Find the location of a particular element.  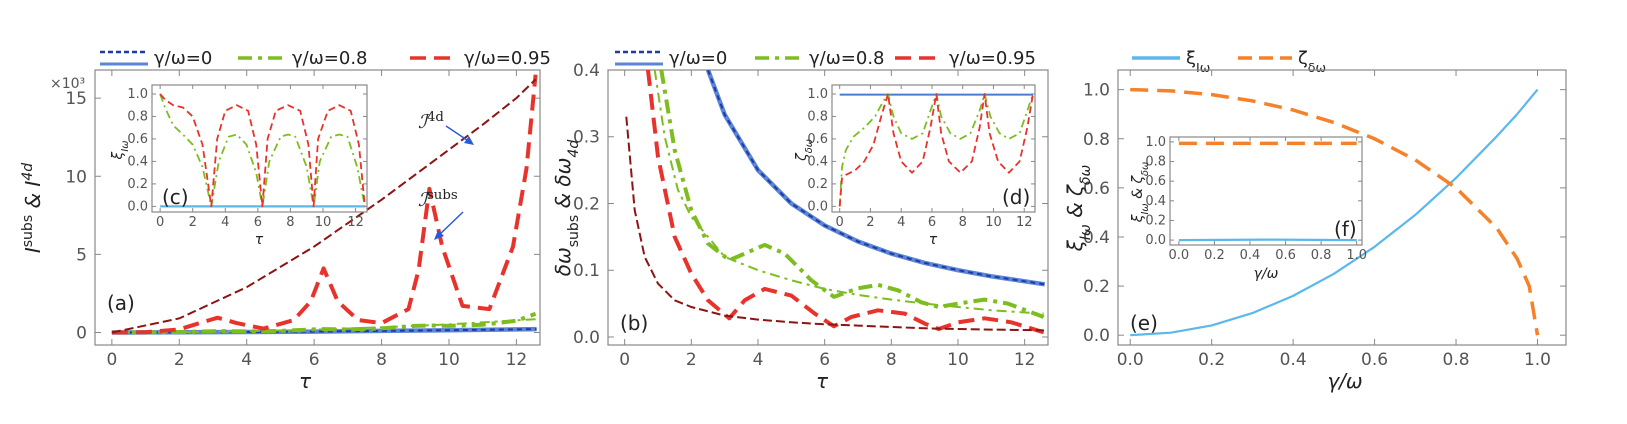

chart-c-ytick-label: 0.8 is located at coordinates (137, 116).